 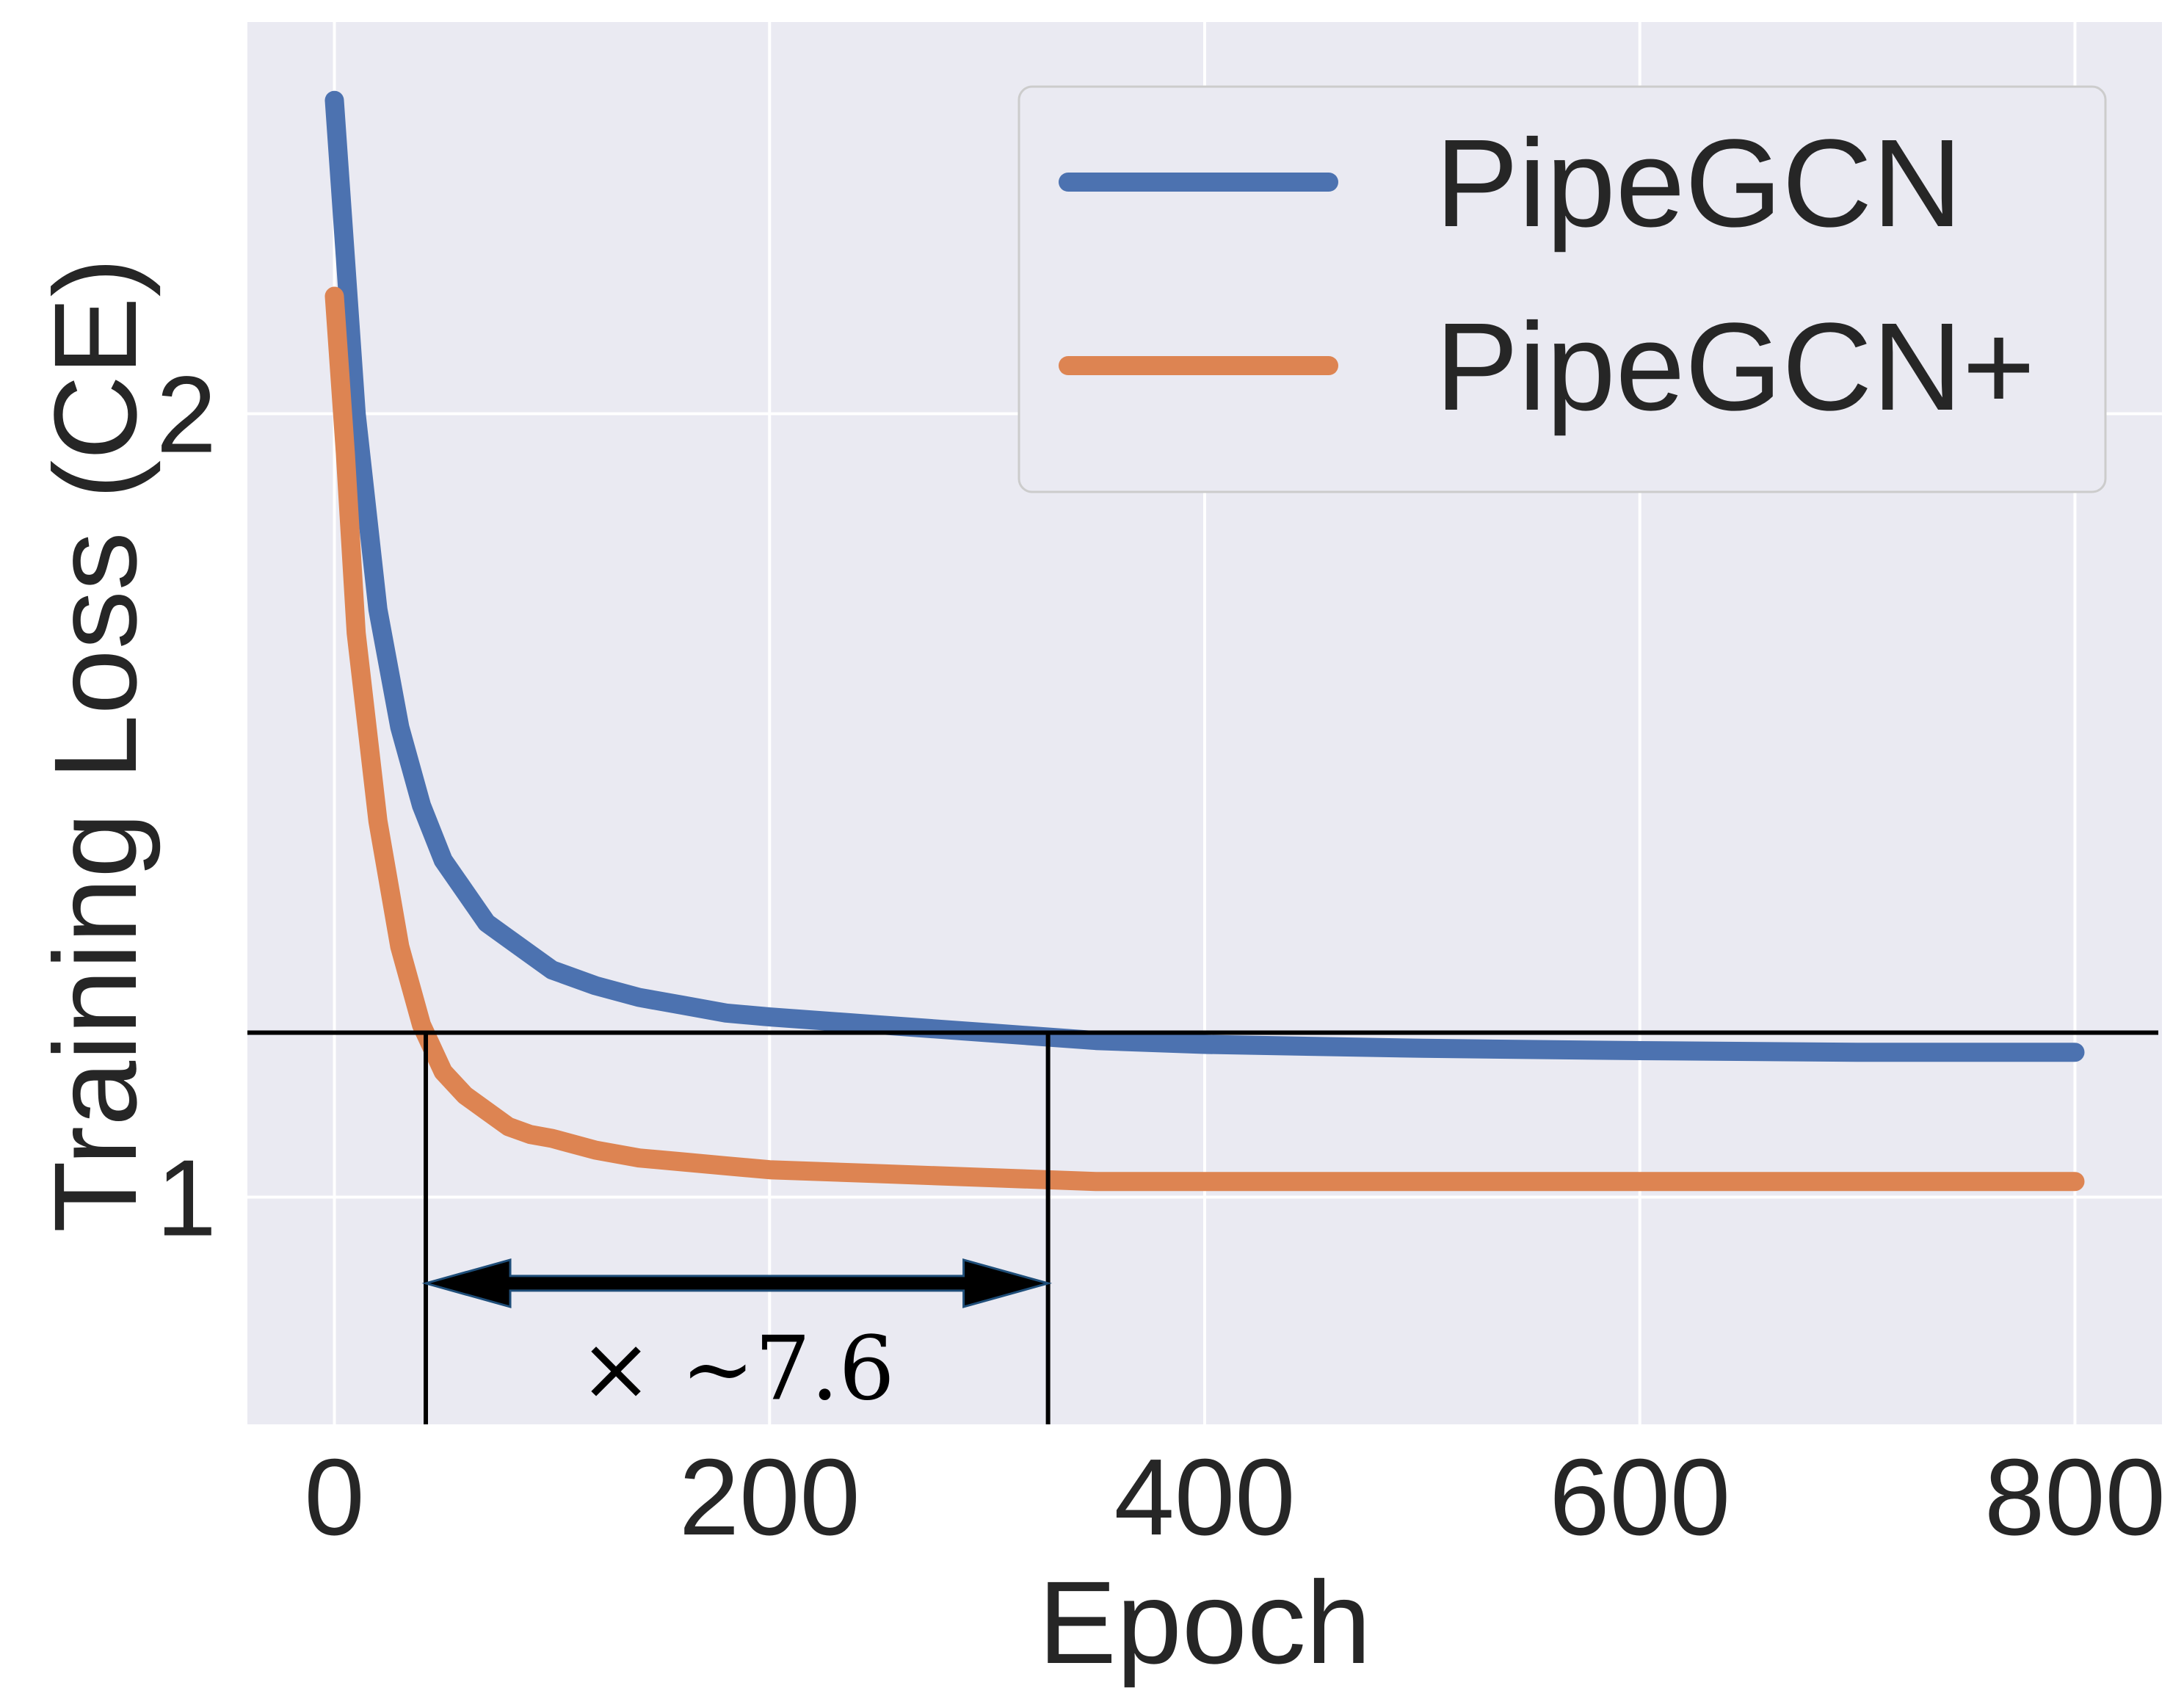 What do you see at coordinates (1205, 1497) in the screenshot?
I see `x-tick-label: 400` at bounding box center [1205, 1497].